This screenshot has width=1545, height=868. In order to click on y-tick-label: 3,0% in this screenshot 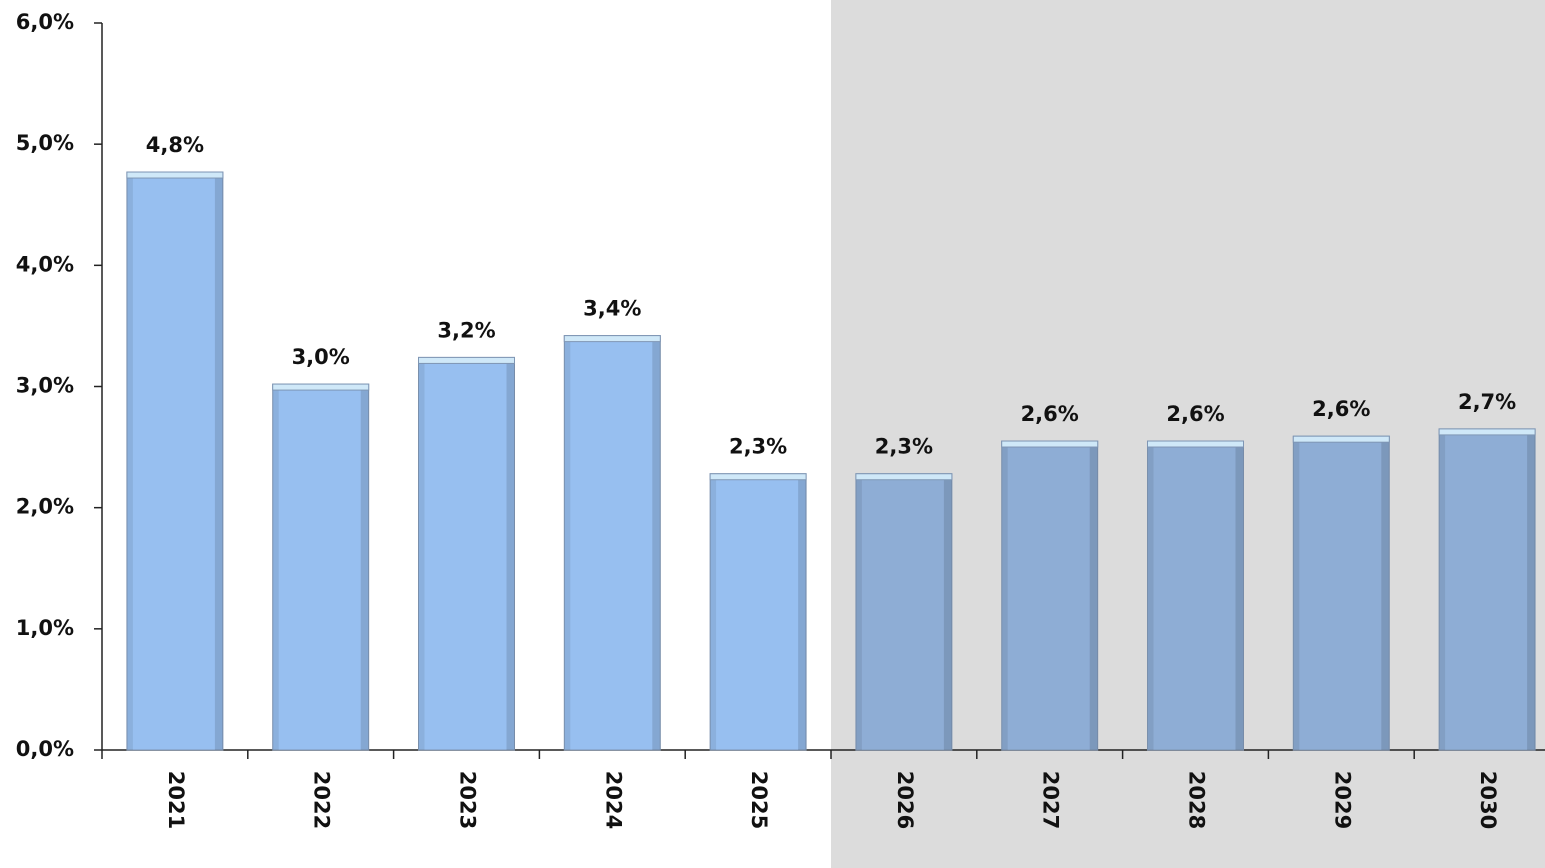, I will do `click(45, 386)`.